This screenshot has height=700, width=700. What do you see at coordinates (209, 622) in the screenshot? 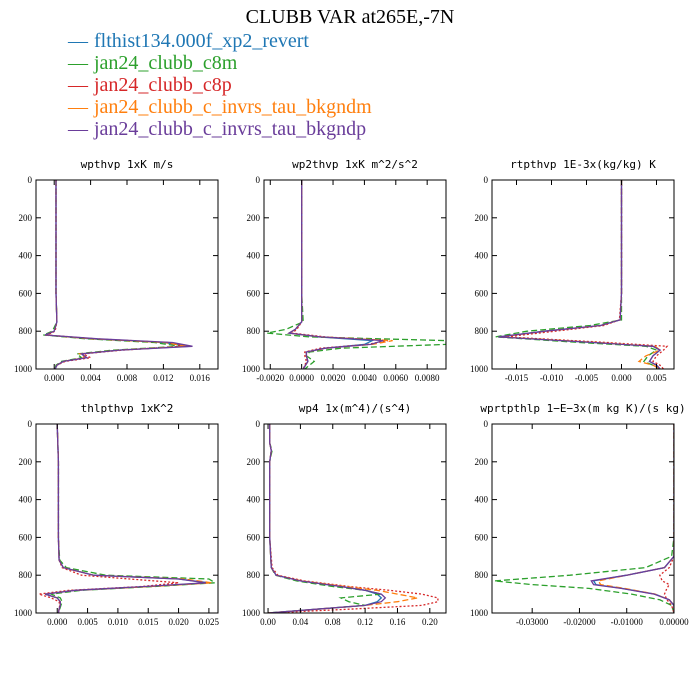
I see `x-tick-label: 0.025` at bounding box center [209, 622].